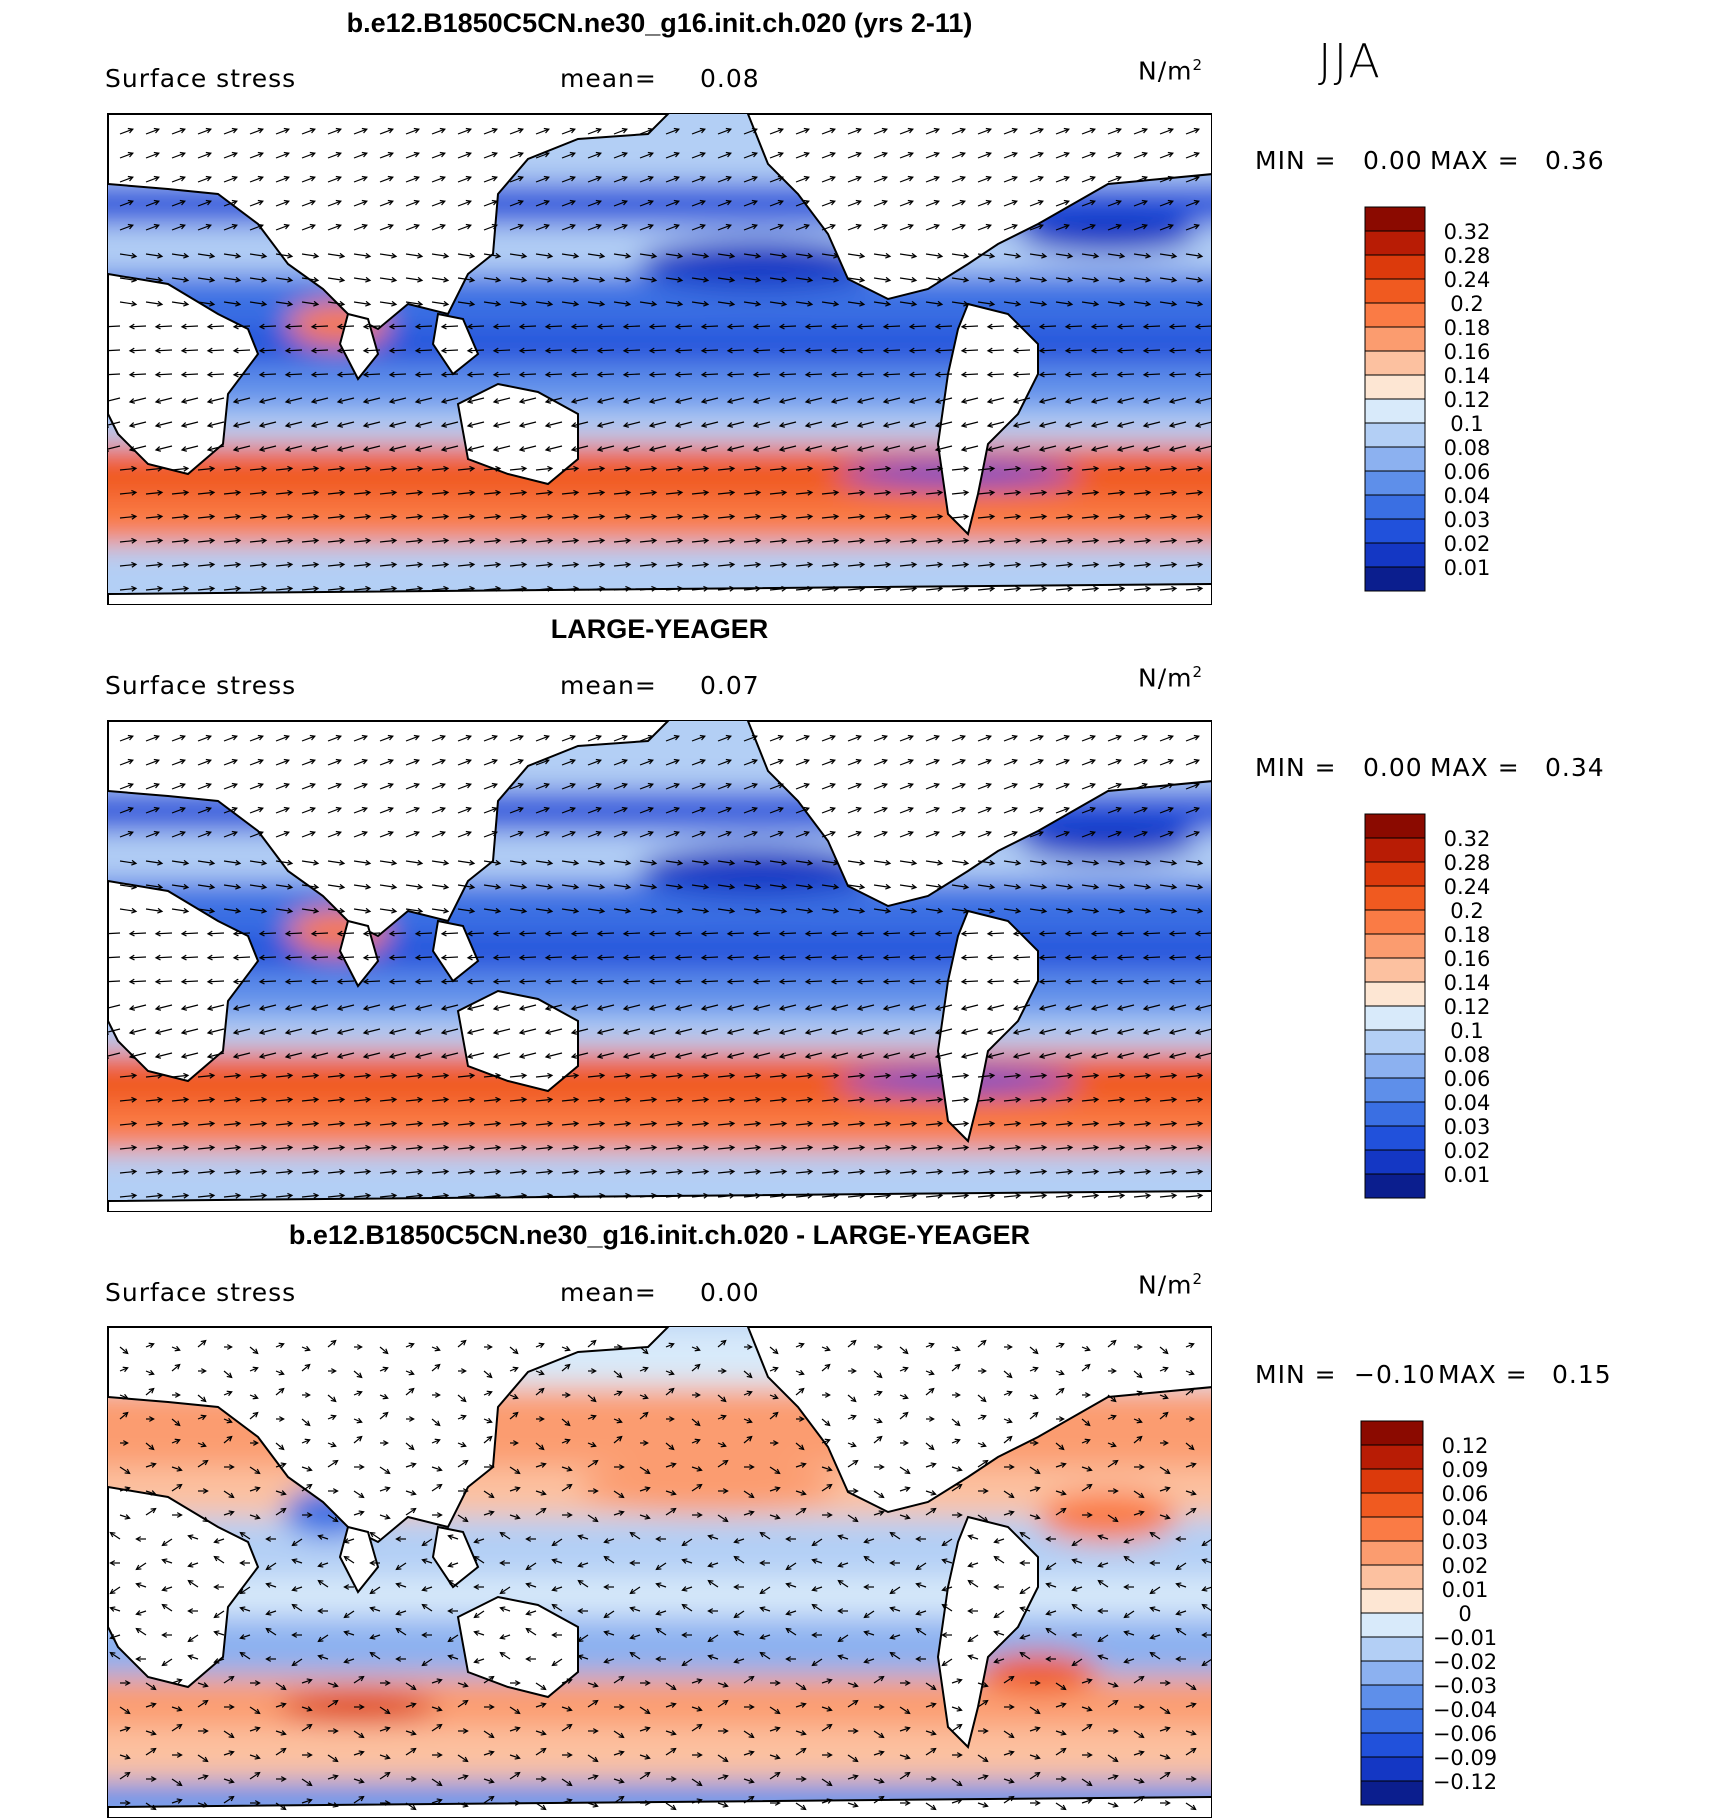 This screenshot has height=1819, width=1710. I want to click on colorbar-tick-label: 0.32, so click(1467, 839).